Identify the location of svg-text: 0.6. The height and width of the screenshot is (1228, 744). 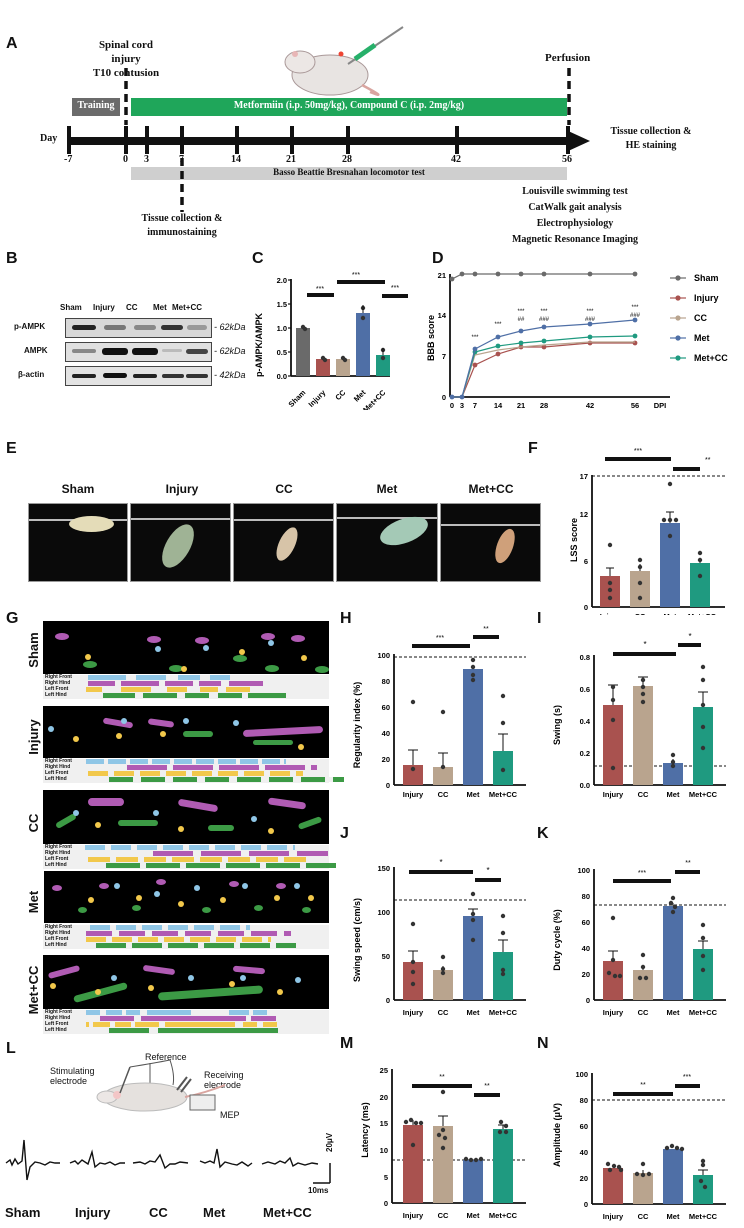
(585, 689).